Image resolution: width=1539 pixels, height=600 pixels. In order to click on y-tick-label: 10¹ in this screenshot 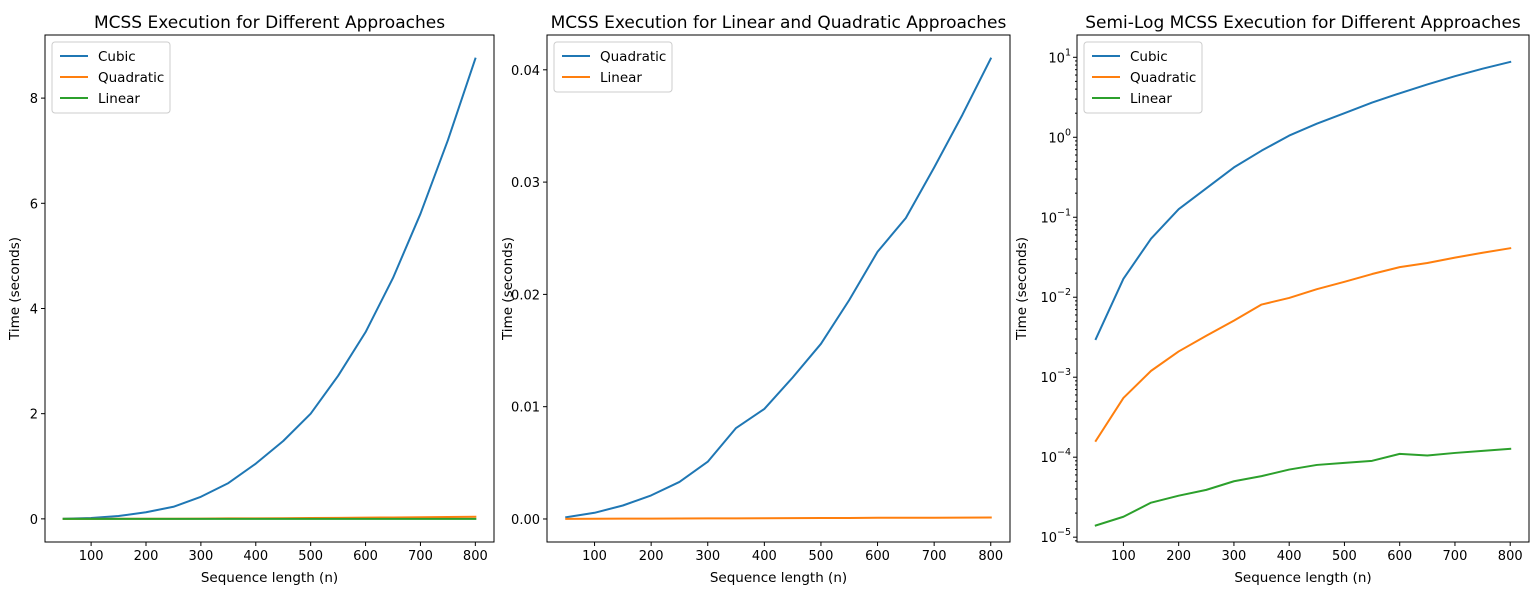, I will do `click(1059, 56)`.